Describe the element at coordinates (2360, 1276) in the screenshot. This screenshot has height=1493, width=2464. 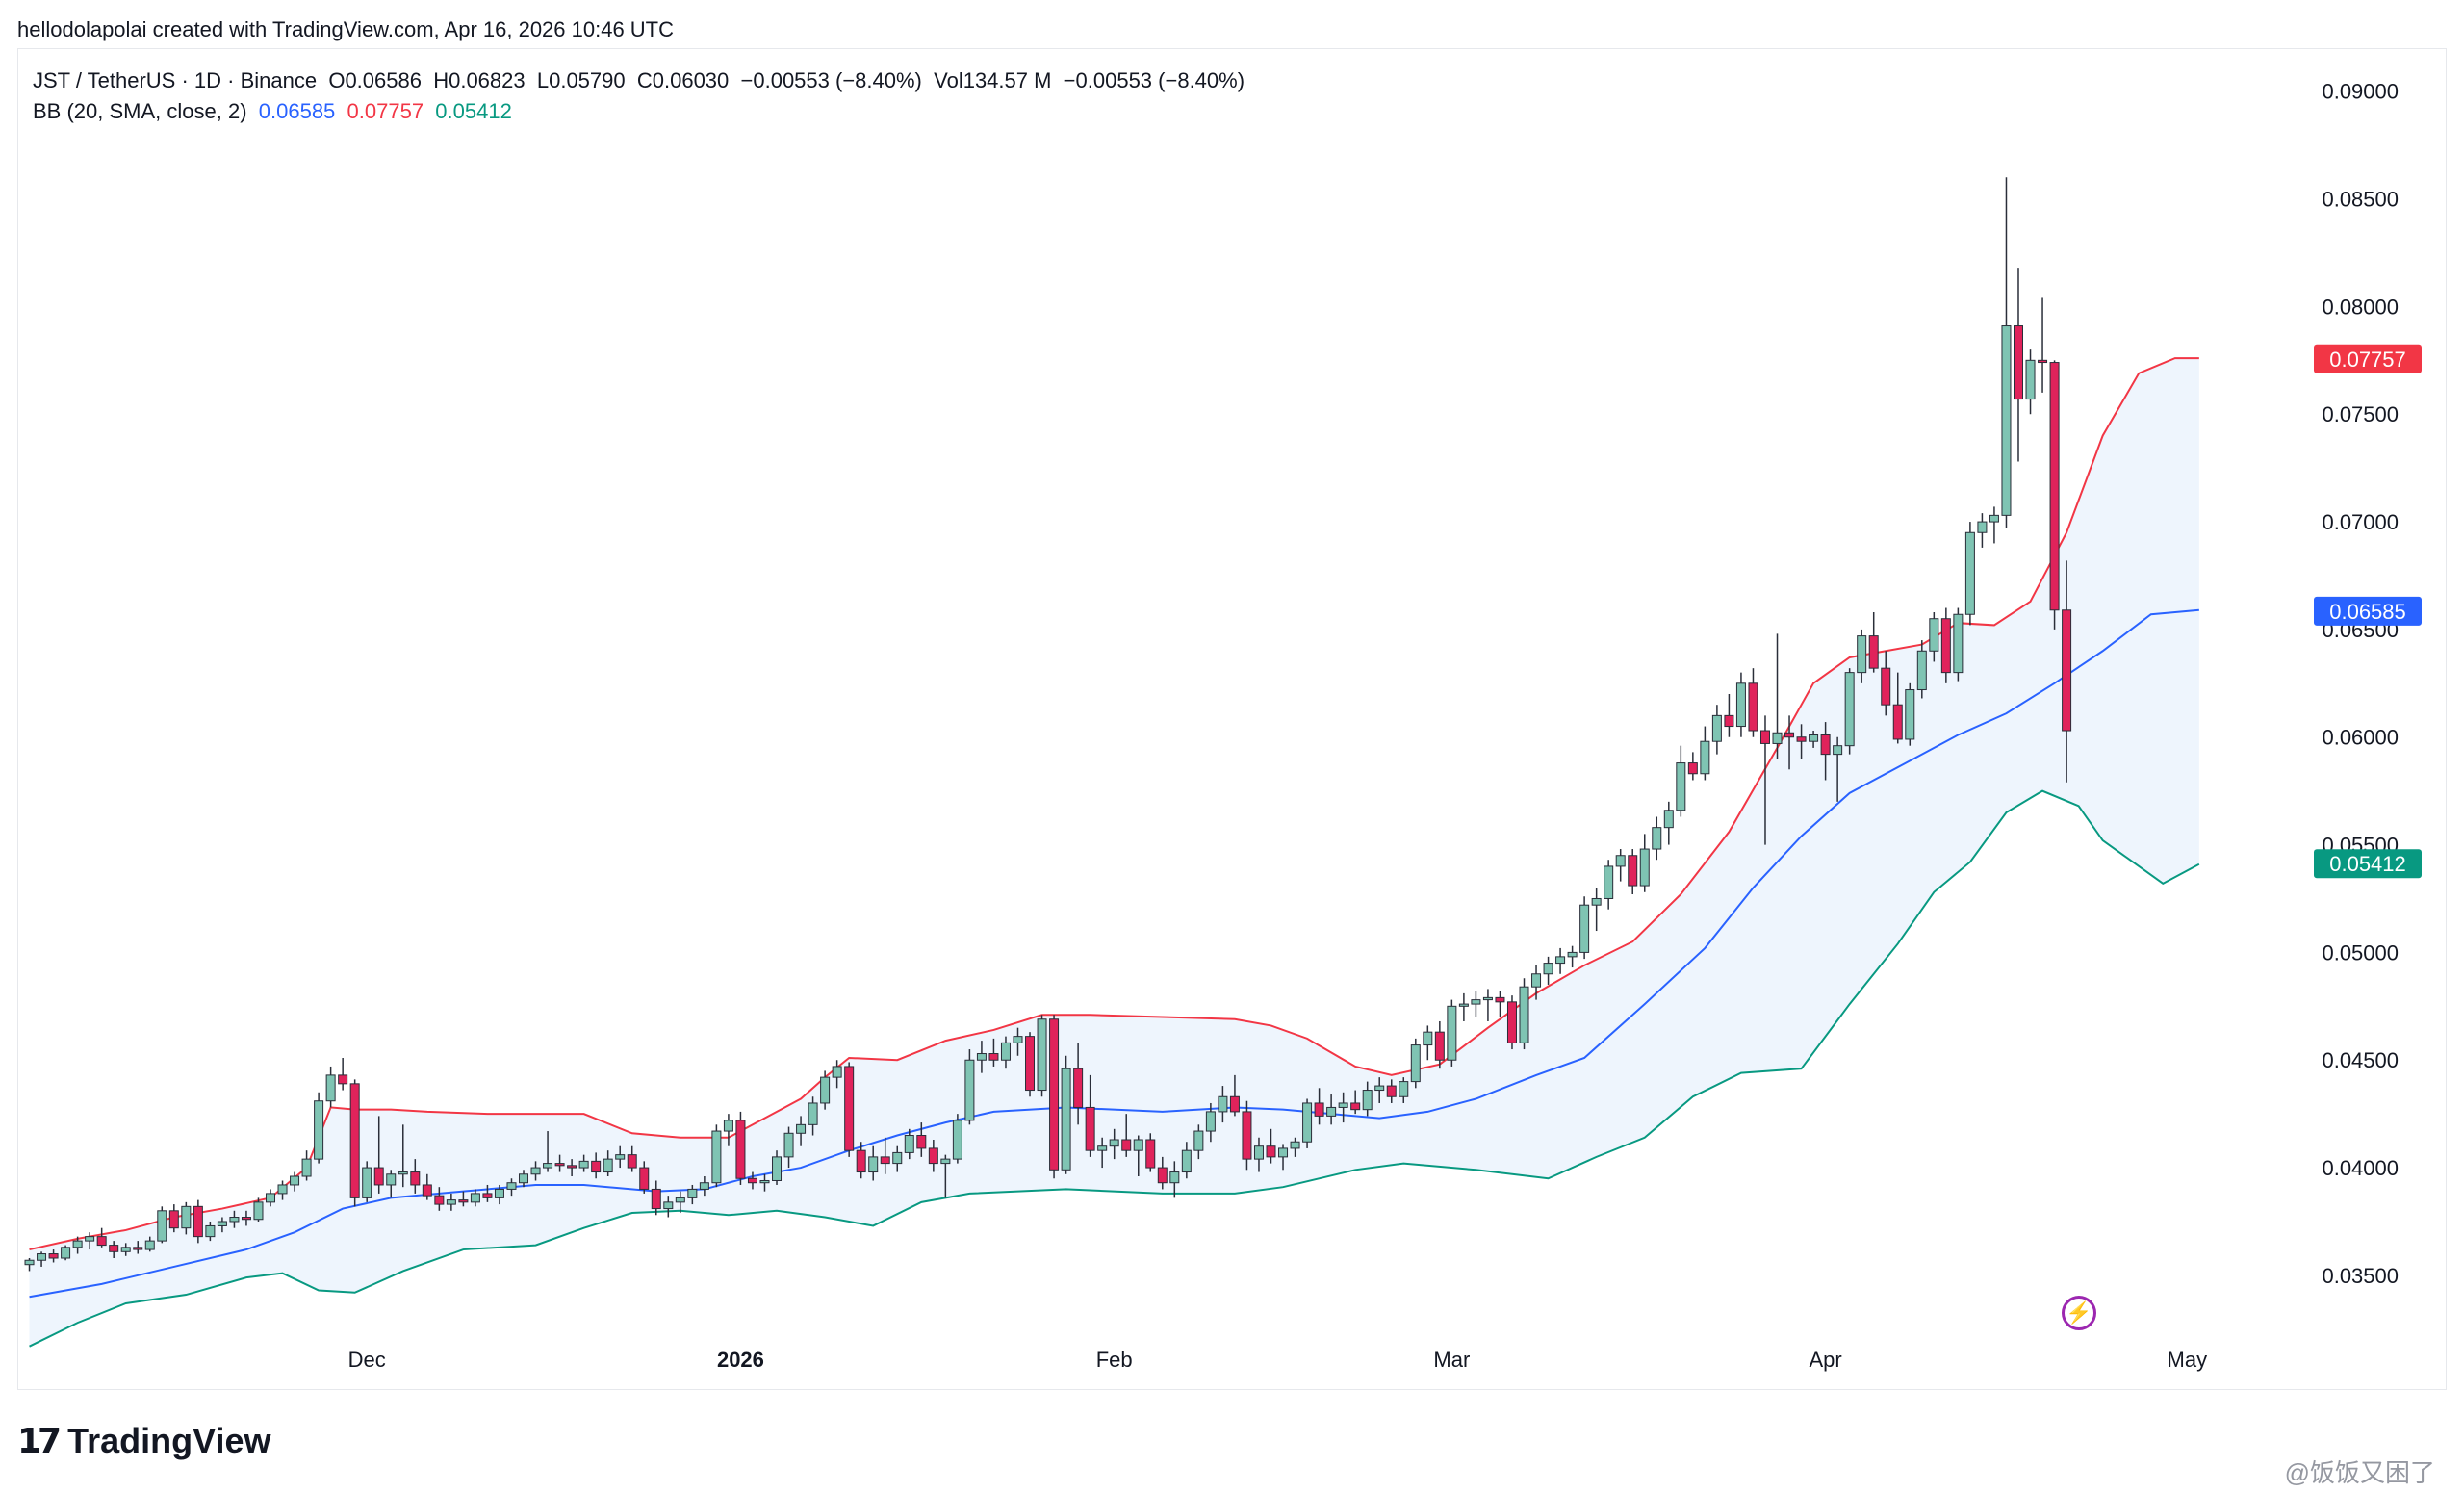
I see `price-tick-label: 0.03500` at that location.